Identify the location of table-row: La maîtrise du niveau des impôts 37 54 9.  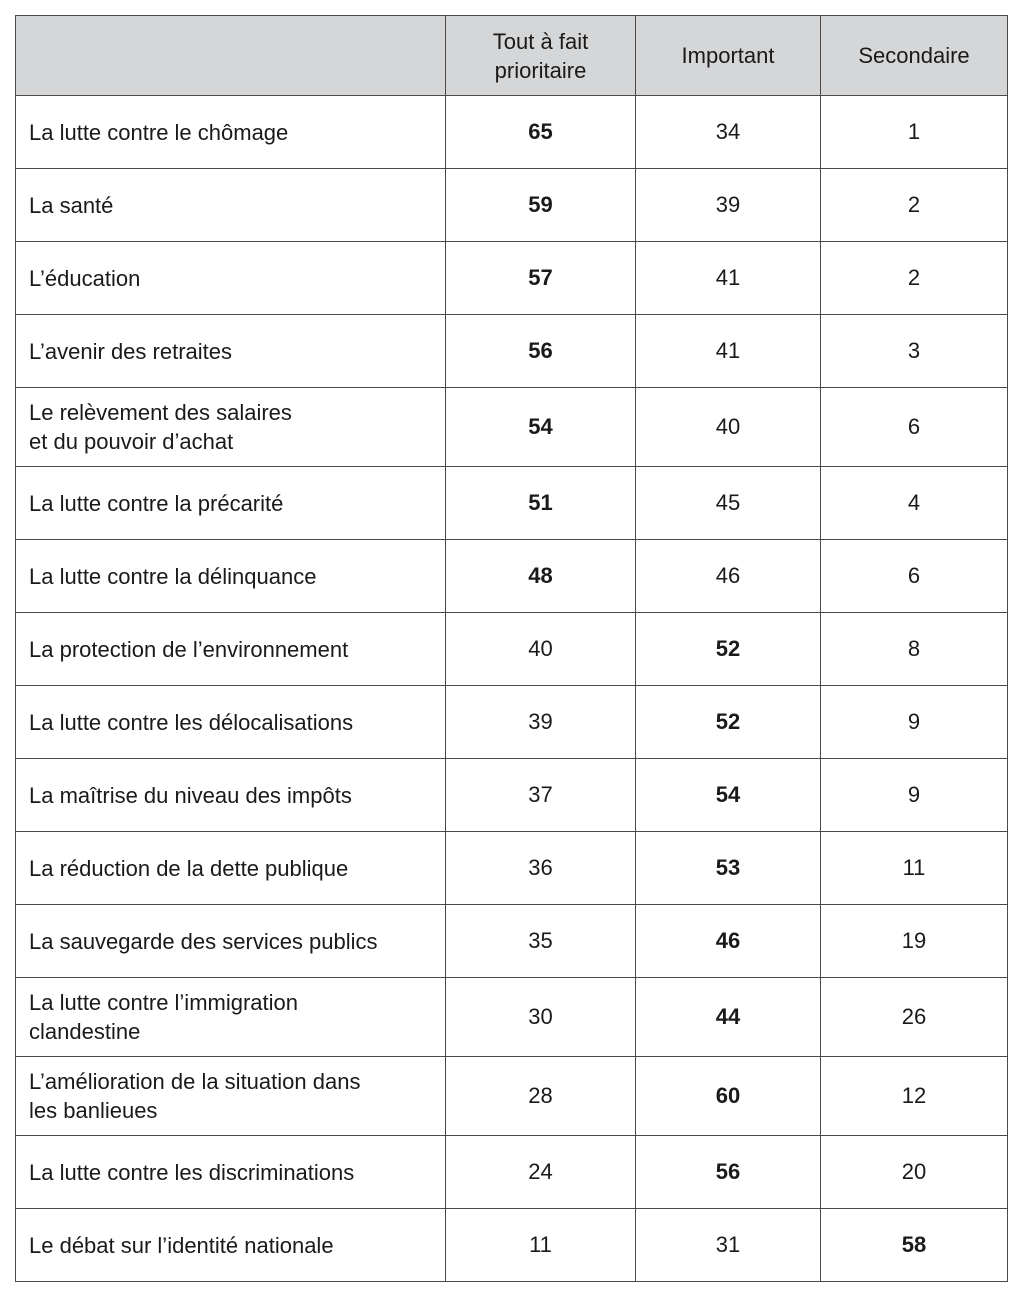
(511, 795).